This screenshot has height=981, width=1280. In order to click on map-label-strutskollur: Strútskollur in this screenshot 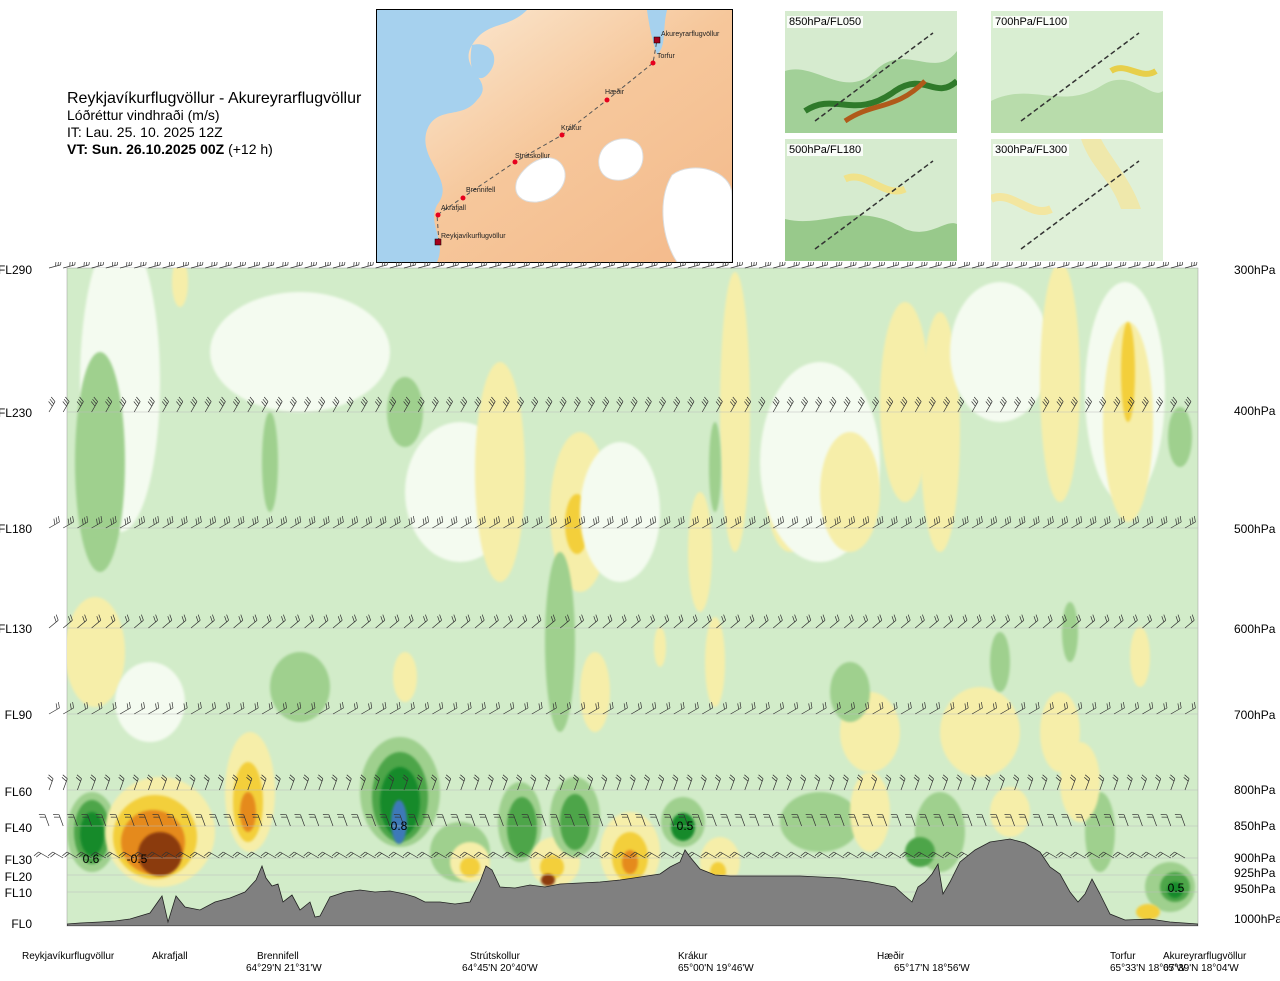, I will do `click(533, 156)`.